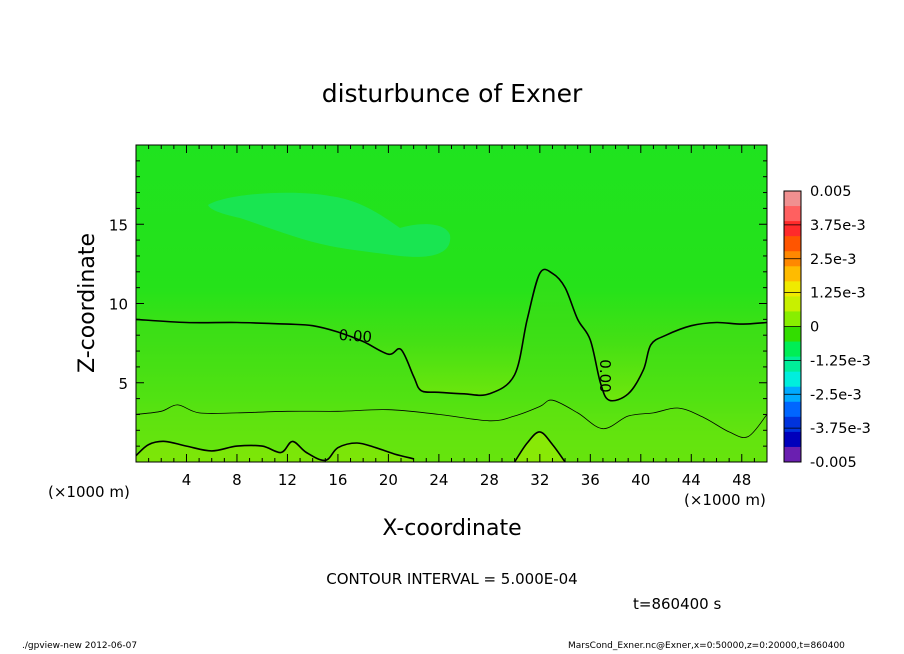 This screenshot has width=904, height=654. I want to click on x-tick-label: 32, so click(539, 480).